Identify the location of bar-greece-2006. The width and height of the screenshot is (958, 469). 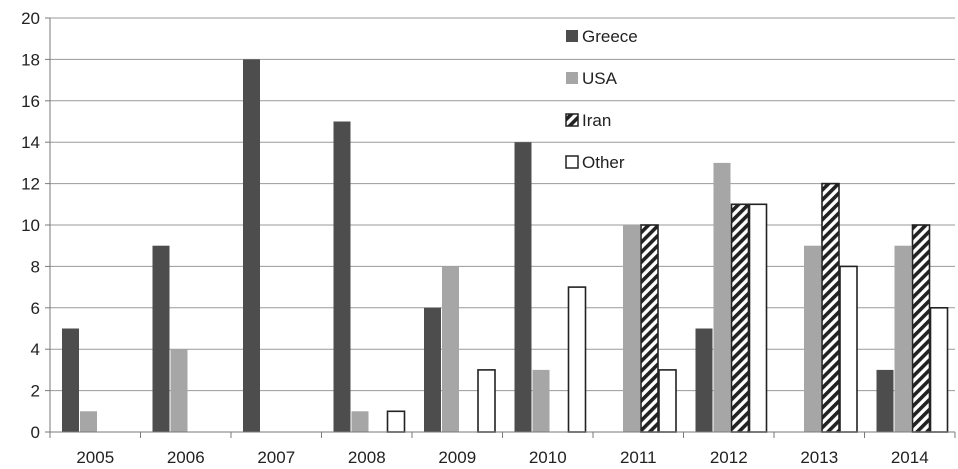
(161, 338).